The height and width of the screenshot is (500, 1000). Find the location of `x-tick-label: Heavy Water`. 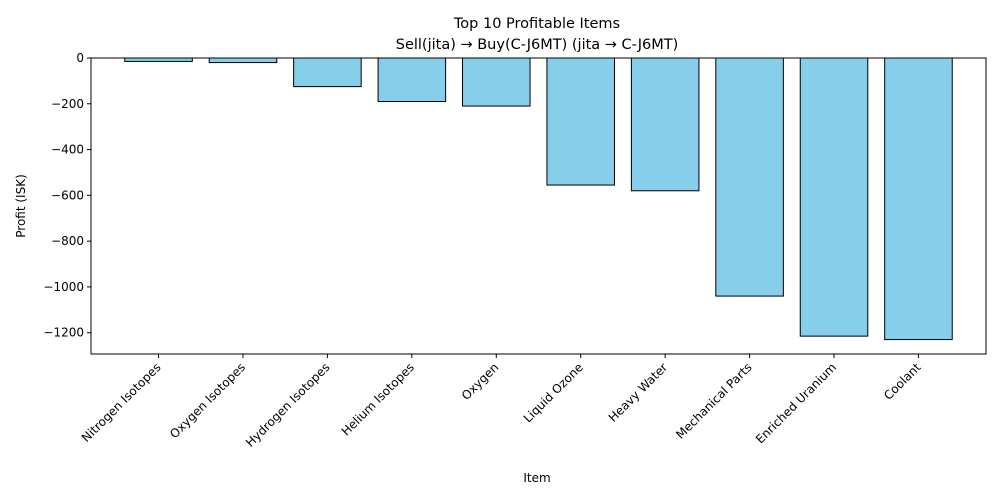

x-tick-label: Heavy Water is located at coordinates (638, 392).